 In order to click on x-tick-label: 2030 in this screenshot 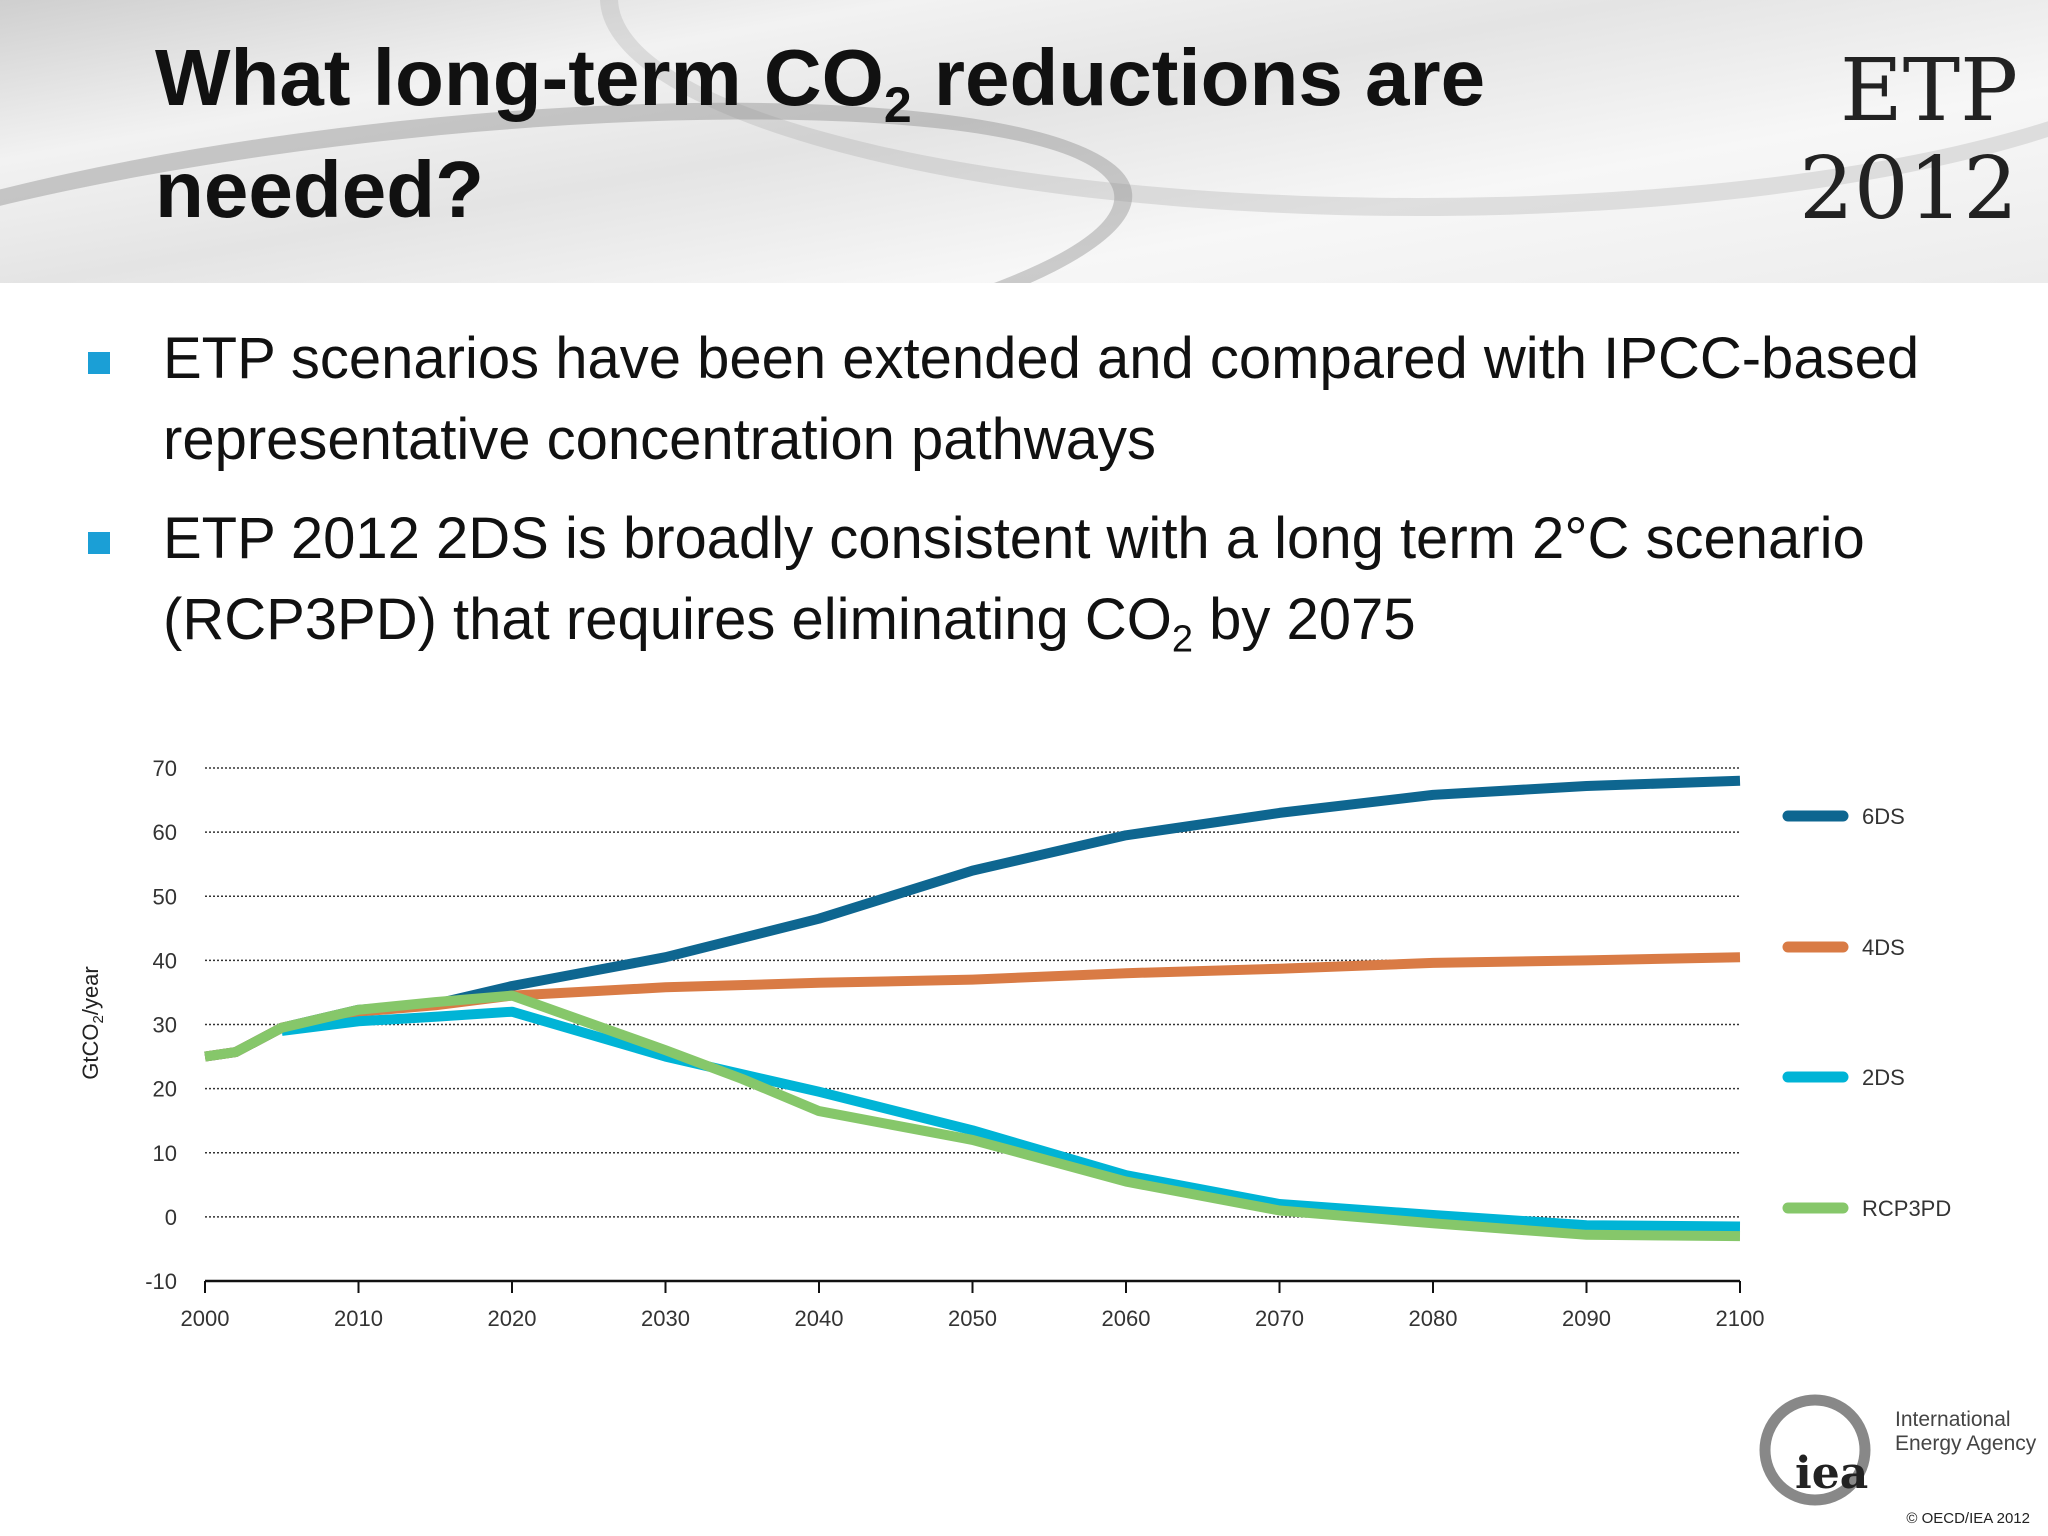, I will do `click(665, 1318)`.